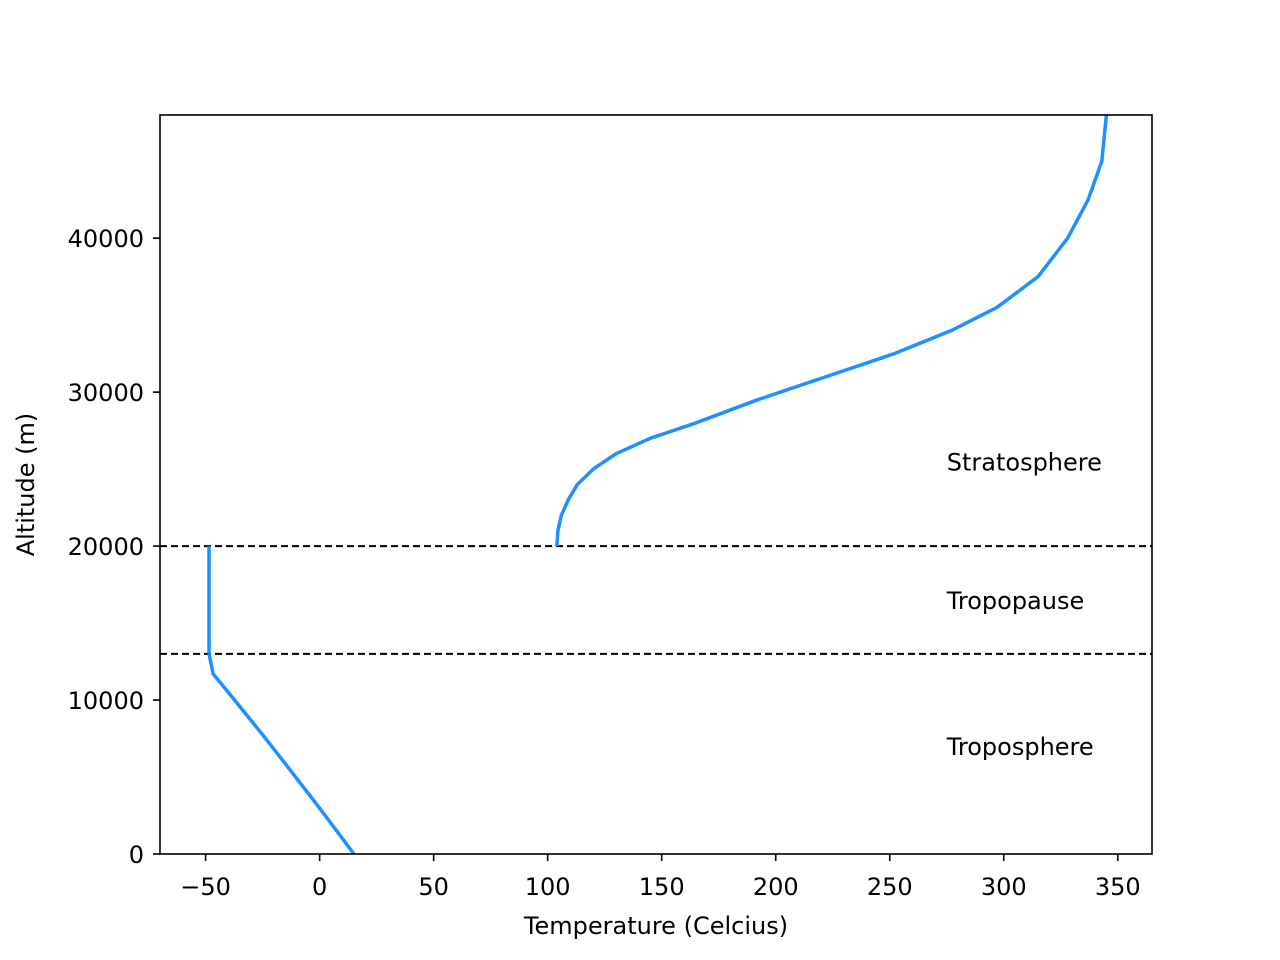  I want to click on x-tick-label: 0, so click(319, 887).